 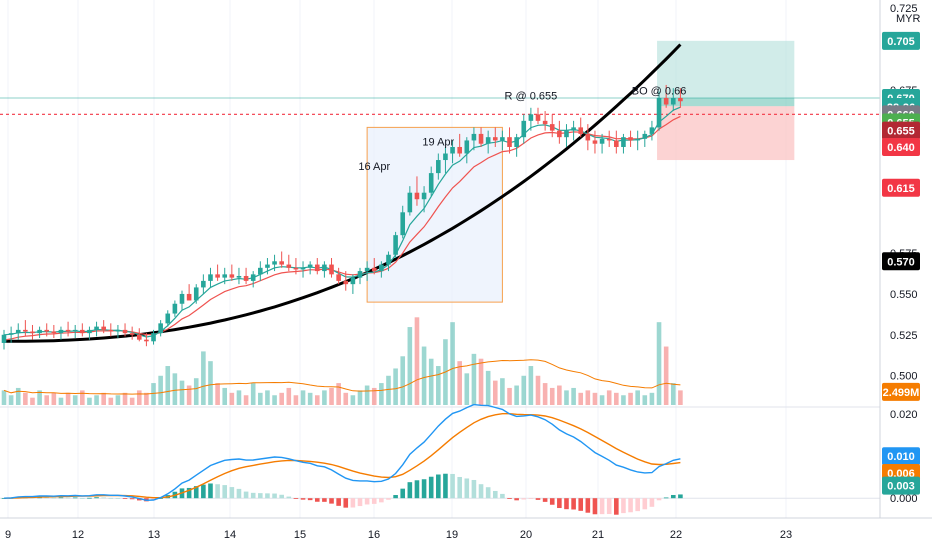 What do you see at coordinates (901, 187) in the screenshot?
I see `price-tag: 0.615` at bounding box center [901, 187].